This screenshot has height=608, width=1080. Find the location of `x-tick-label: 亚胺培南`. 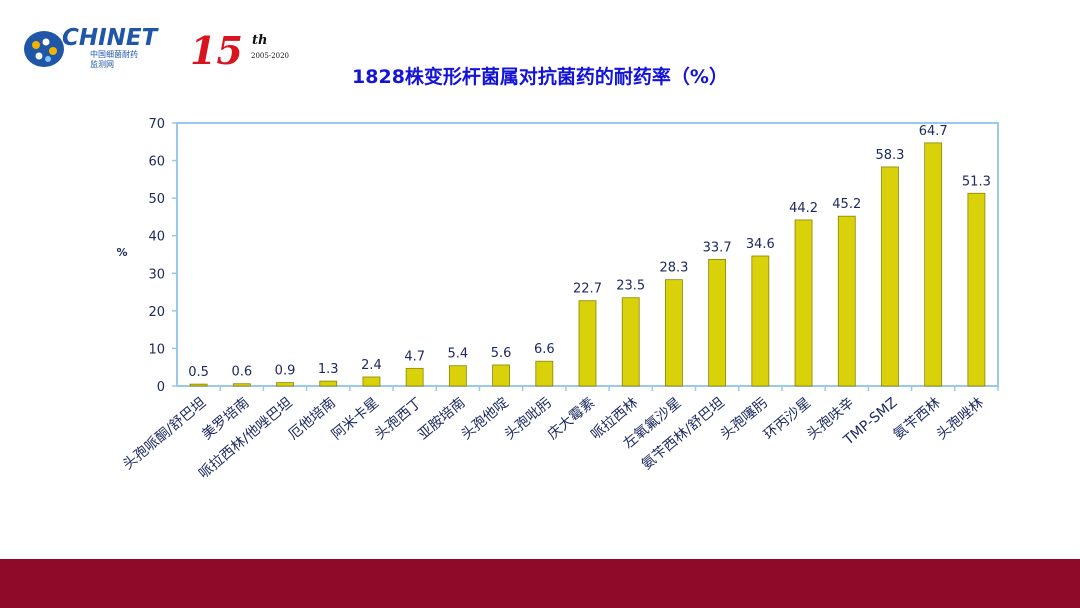

x-tick-label: 亚胺培南 is located at coordinates (441, 419).